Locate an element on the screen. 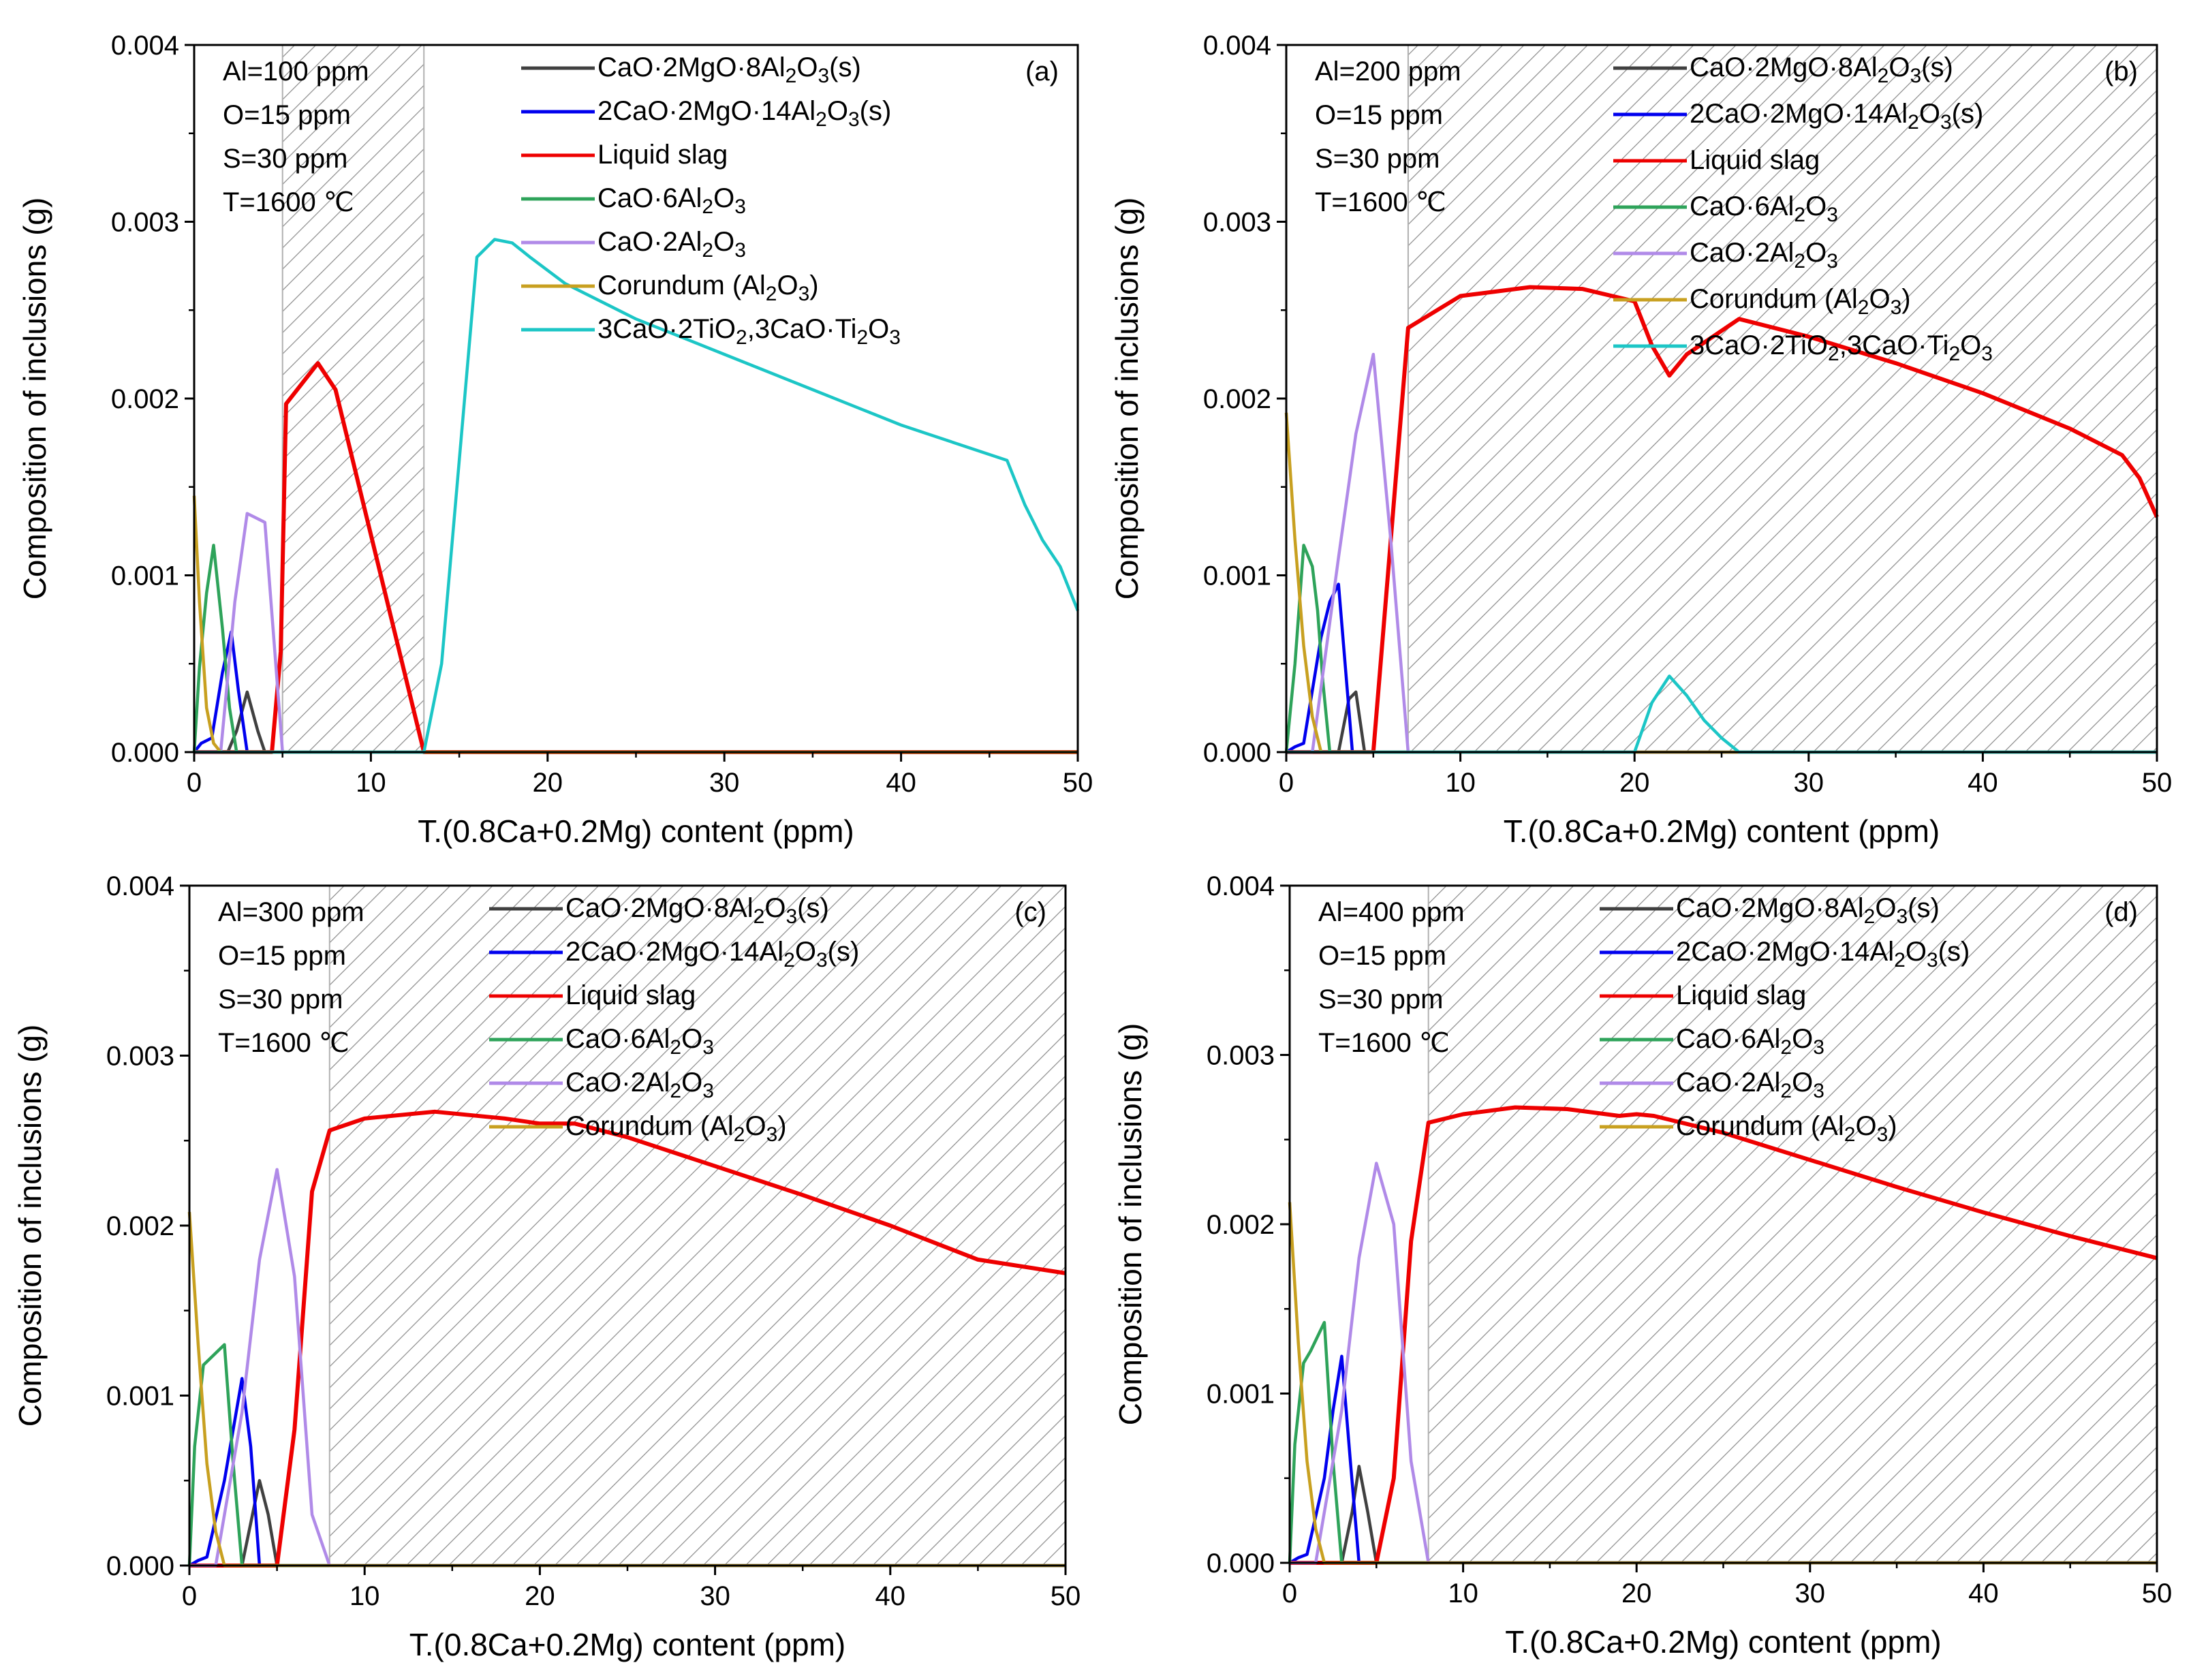 The height and width of the screenshot is (1680, 2191). panel-tag: (d) is located at coordinates (2121, 912).